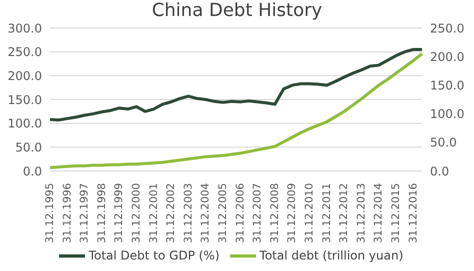 This screenshot has width=474, height=271. What do you see at coordinates (274, 213) in the screenshot?
I see `x-tick-label: 31.12.2008` at bounding box center [274, 213].